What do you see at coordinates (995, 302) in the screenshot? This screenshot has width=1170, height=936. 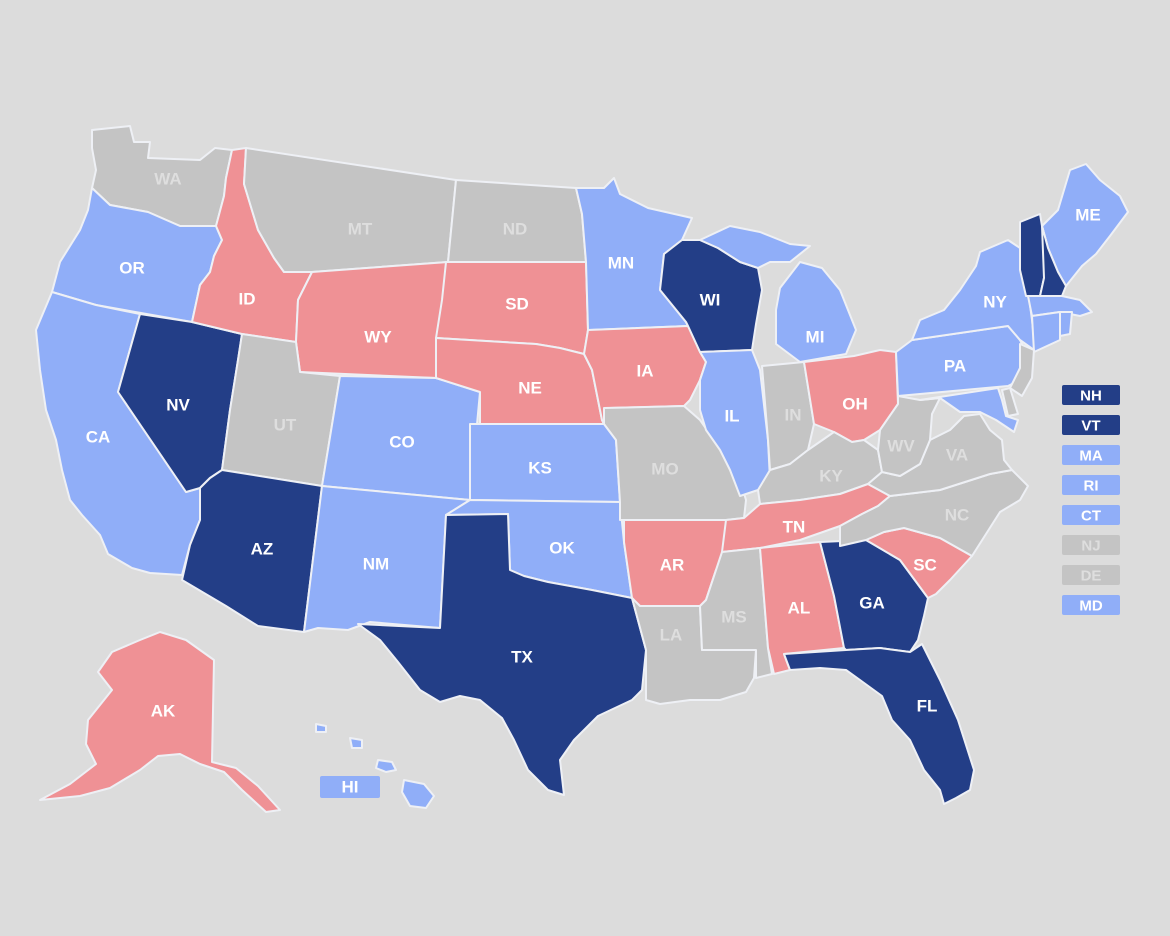 I see `state-label-ny: NY` at bounding box center [995, 302].